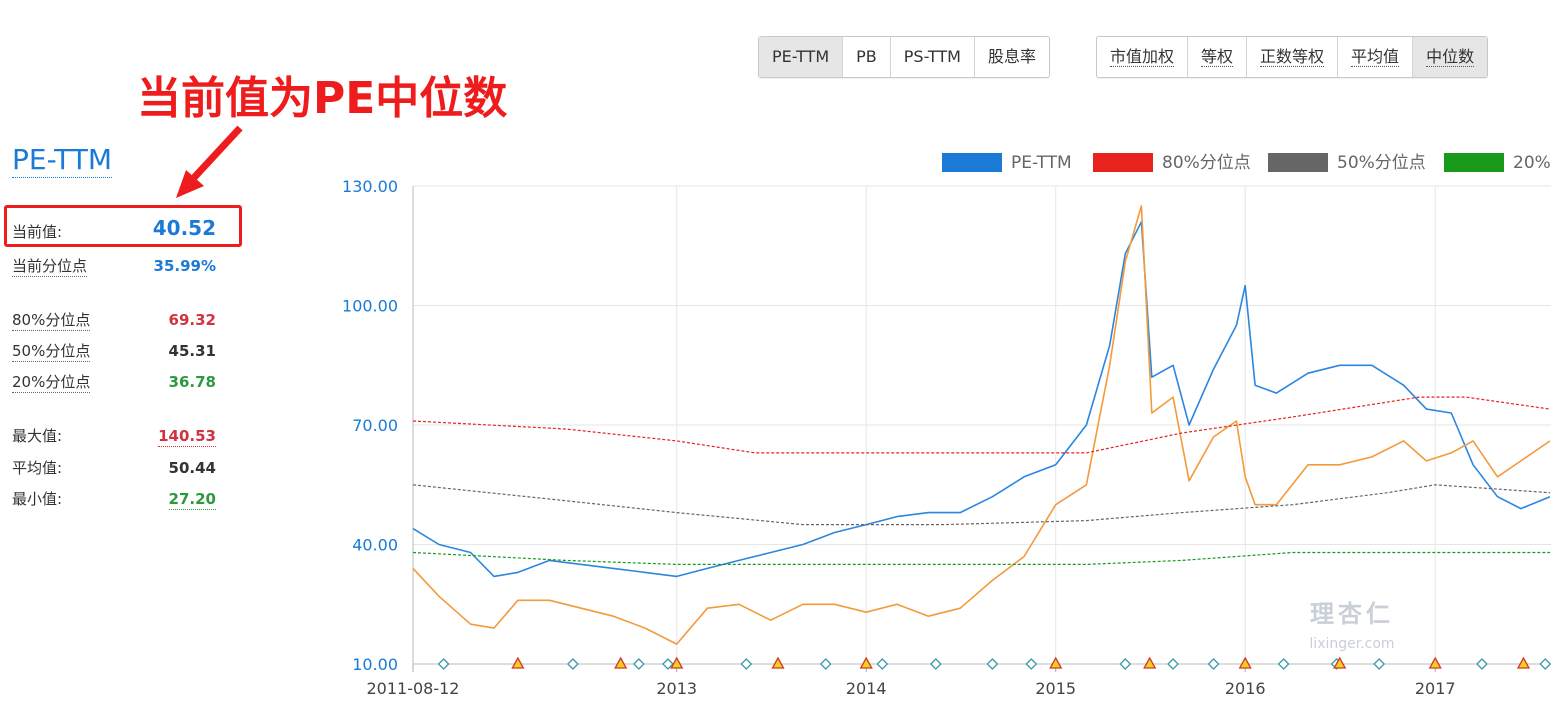 The image size is (1551, 718). I want to click on stat-p20: 20%分位点 36.78, so click(114, 384).